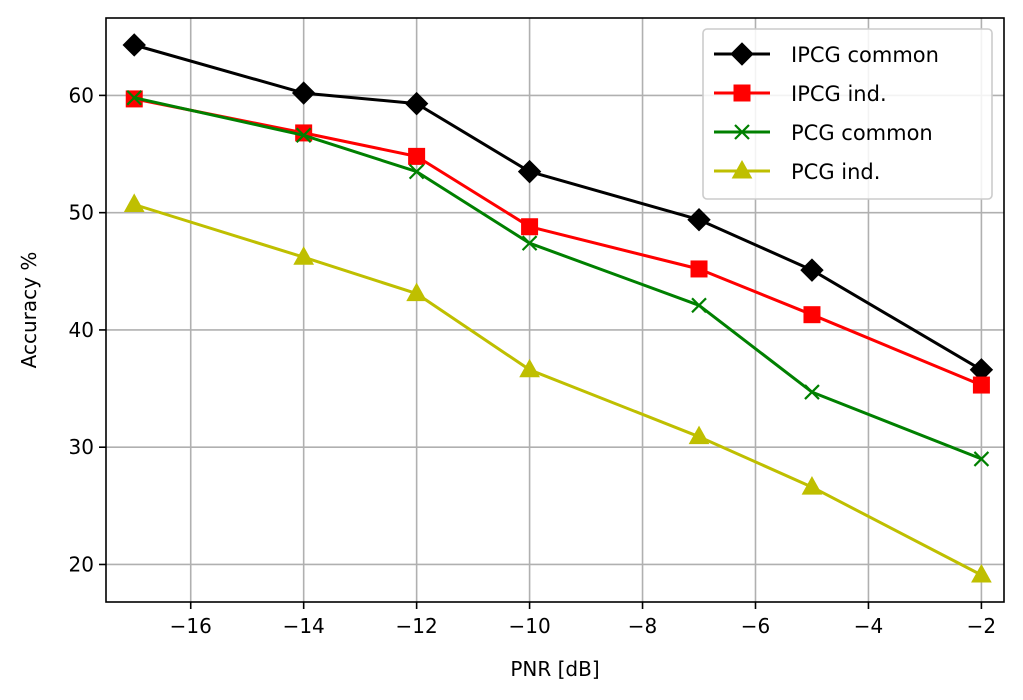 The width and height of the screenshot is (1023, 700). I want to click on y-tick-label: 30, so click(81, 447).